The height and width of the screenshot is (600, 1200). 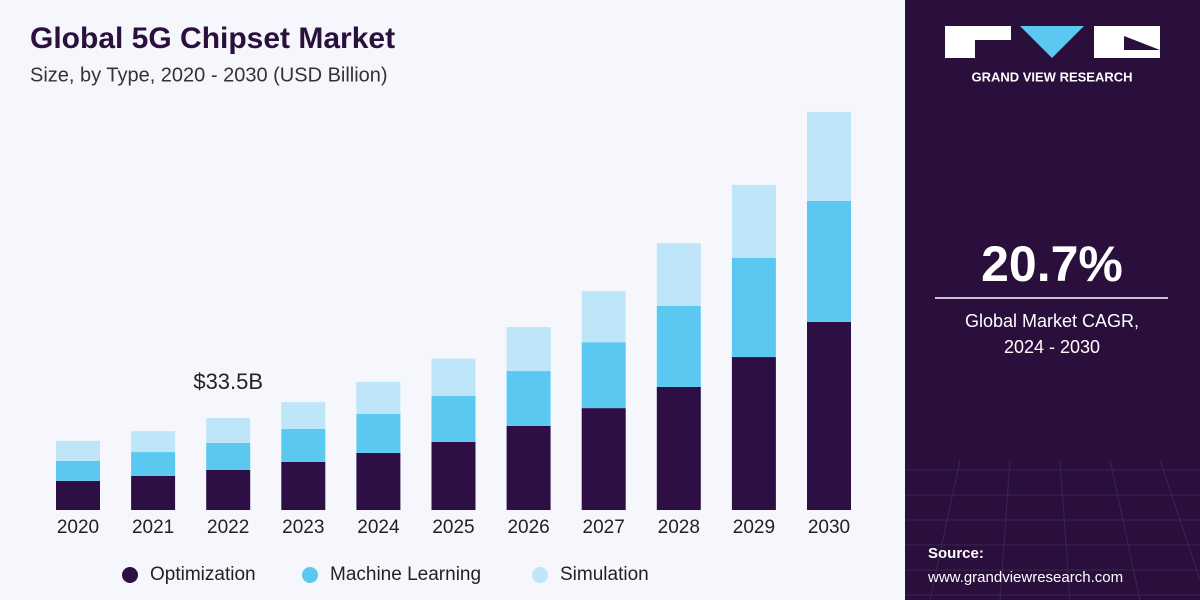 I want to click on x-tick-label: 2024, so click(x=378, y=527).